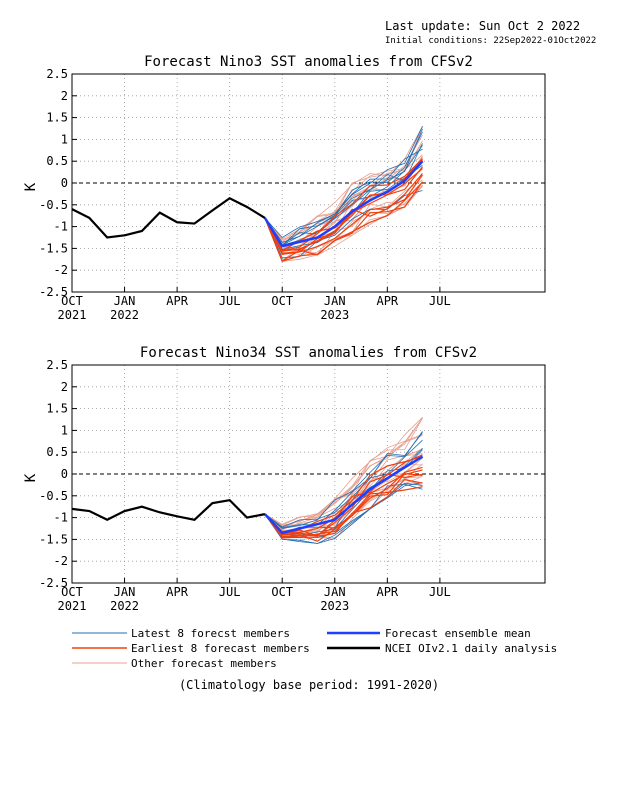 Image resolution: width=618 pixels, height=800 pixels. Describe the element at coordinates (491, 41) in the screenshot. I see `initial-conditions-text: Initial conditions: 22Sep2022-01Oct2022` at that location.